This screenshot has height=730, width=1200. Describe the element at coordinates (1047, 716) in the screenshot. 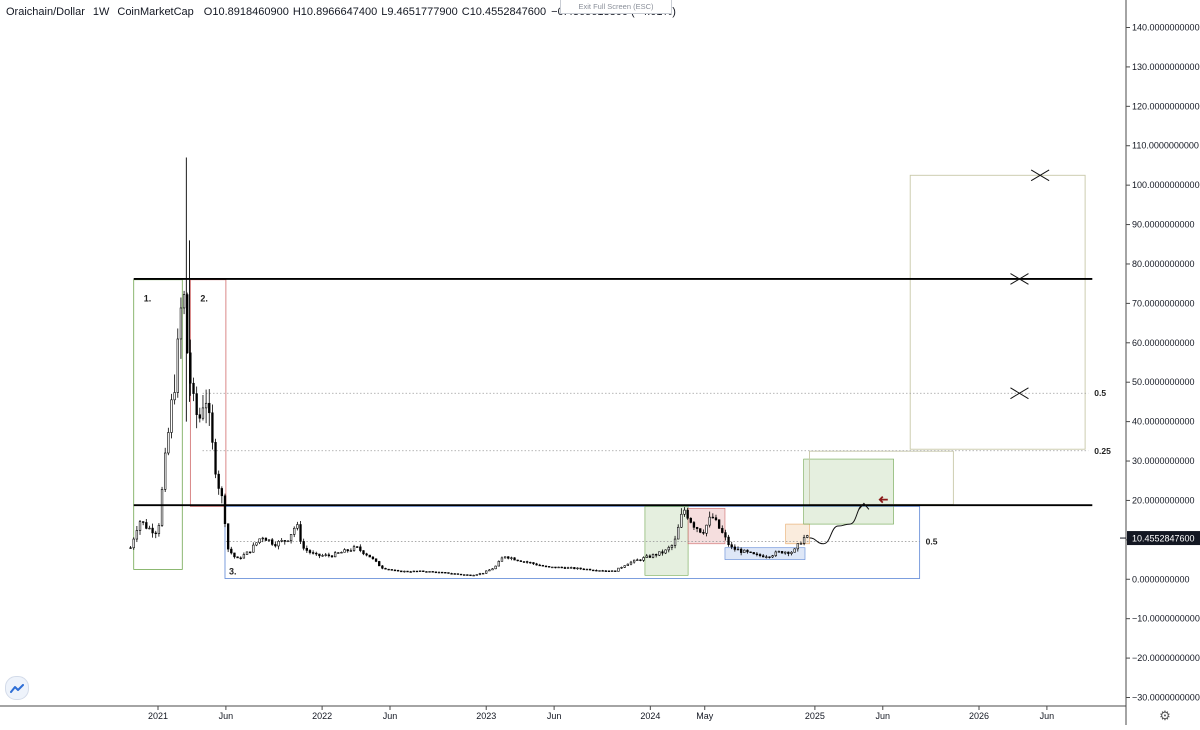

I see `time-tick-label: Jun` at that location.